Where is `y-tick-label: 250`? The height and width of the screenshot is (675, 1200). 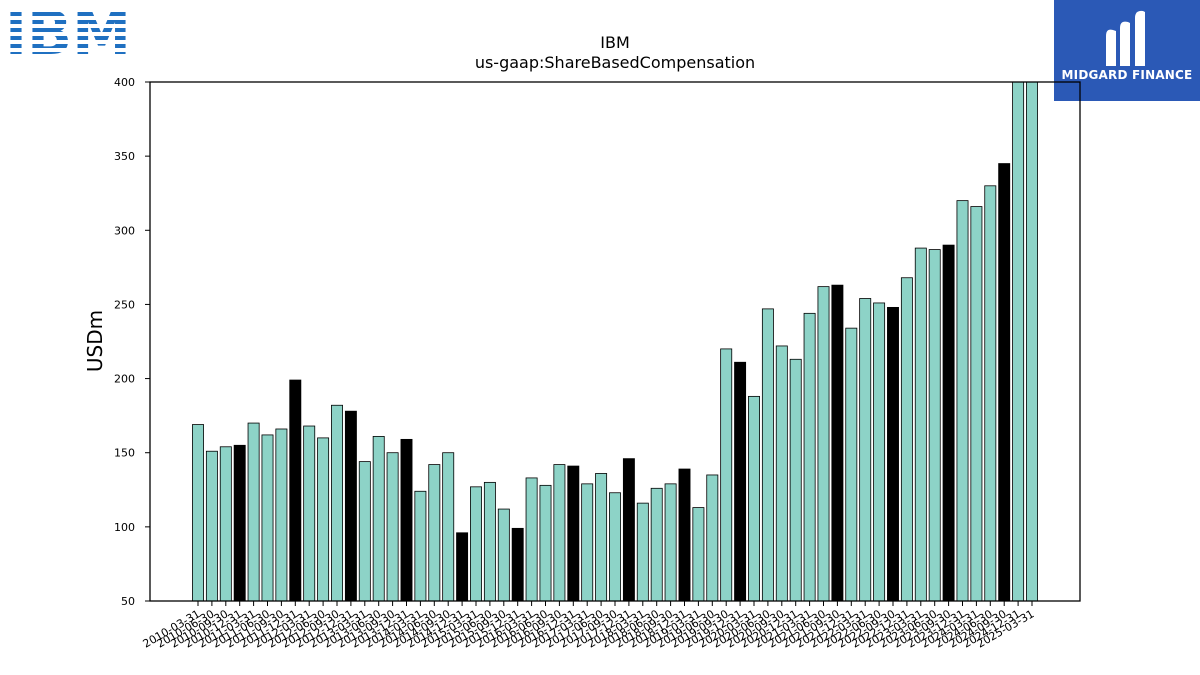
y-tick-label: 250 is located at coordinates (124, 304).